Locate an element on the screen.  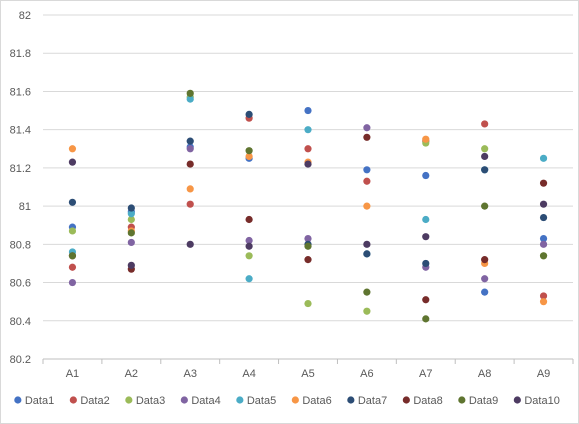
x-tick-label: A3 is located at coordinates (189, 374).